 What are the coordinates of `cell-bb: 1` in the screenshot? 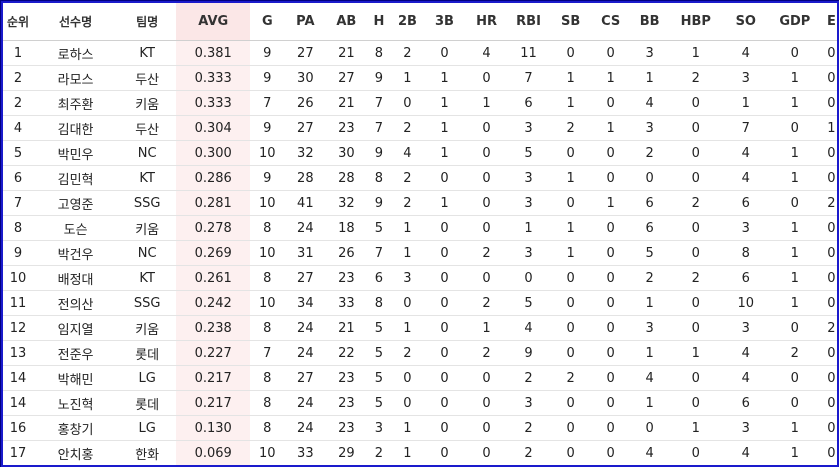 It's located at (649, 303).